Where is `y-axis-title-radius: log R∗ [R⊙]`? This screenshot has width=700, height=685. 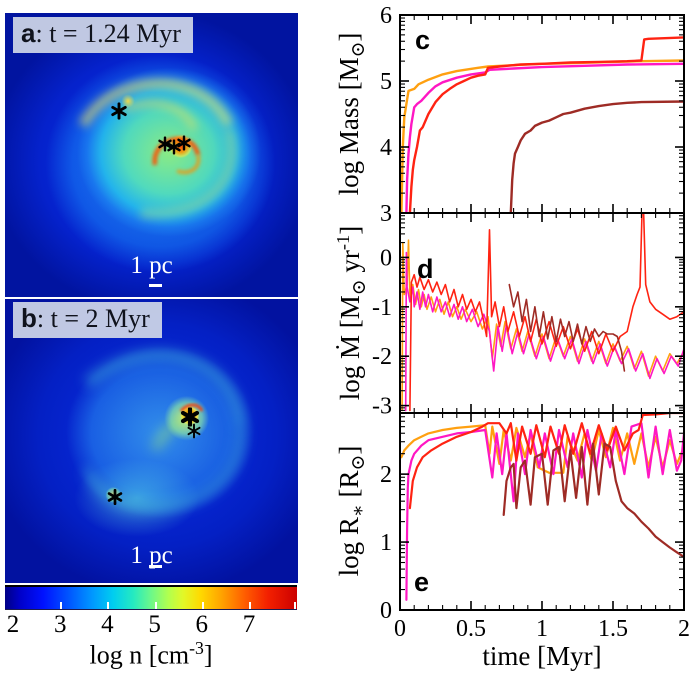 y-axis-title-radius: log R∗ [R⊙] is located at coordinates (352, 511).